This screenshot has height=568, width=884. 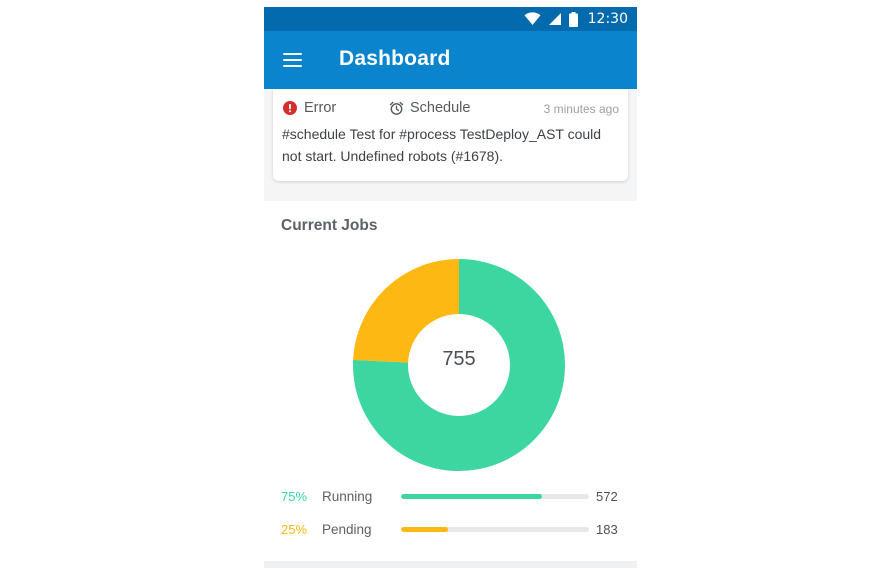 I want to click on app-bar: Dashboard, so click(x=450, y=60).